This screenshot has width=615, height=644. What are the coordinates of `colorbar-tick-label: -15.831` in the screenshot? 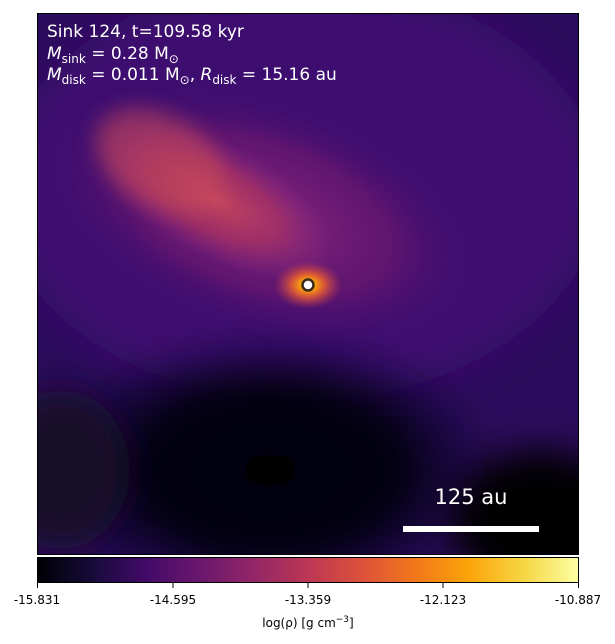 It's located at (37, 600).